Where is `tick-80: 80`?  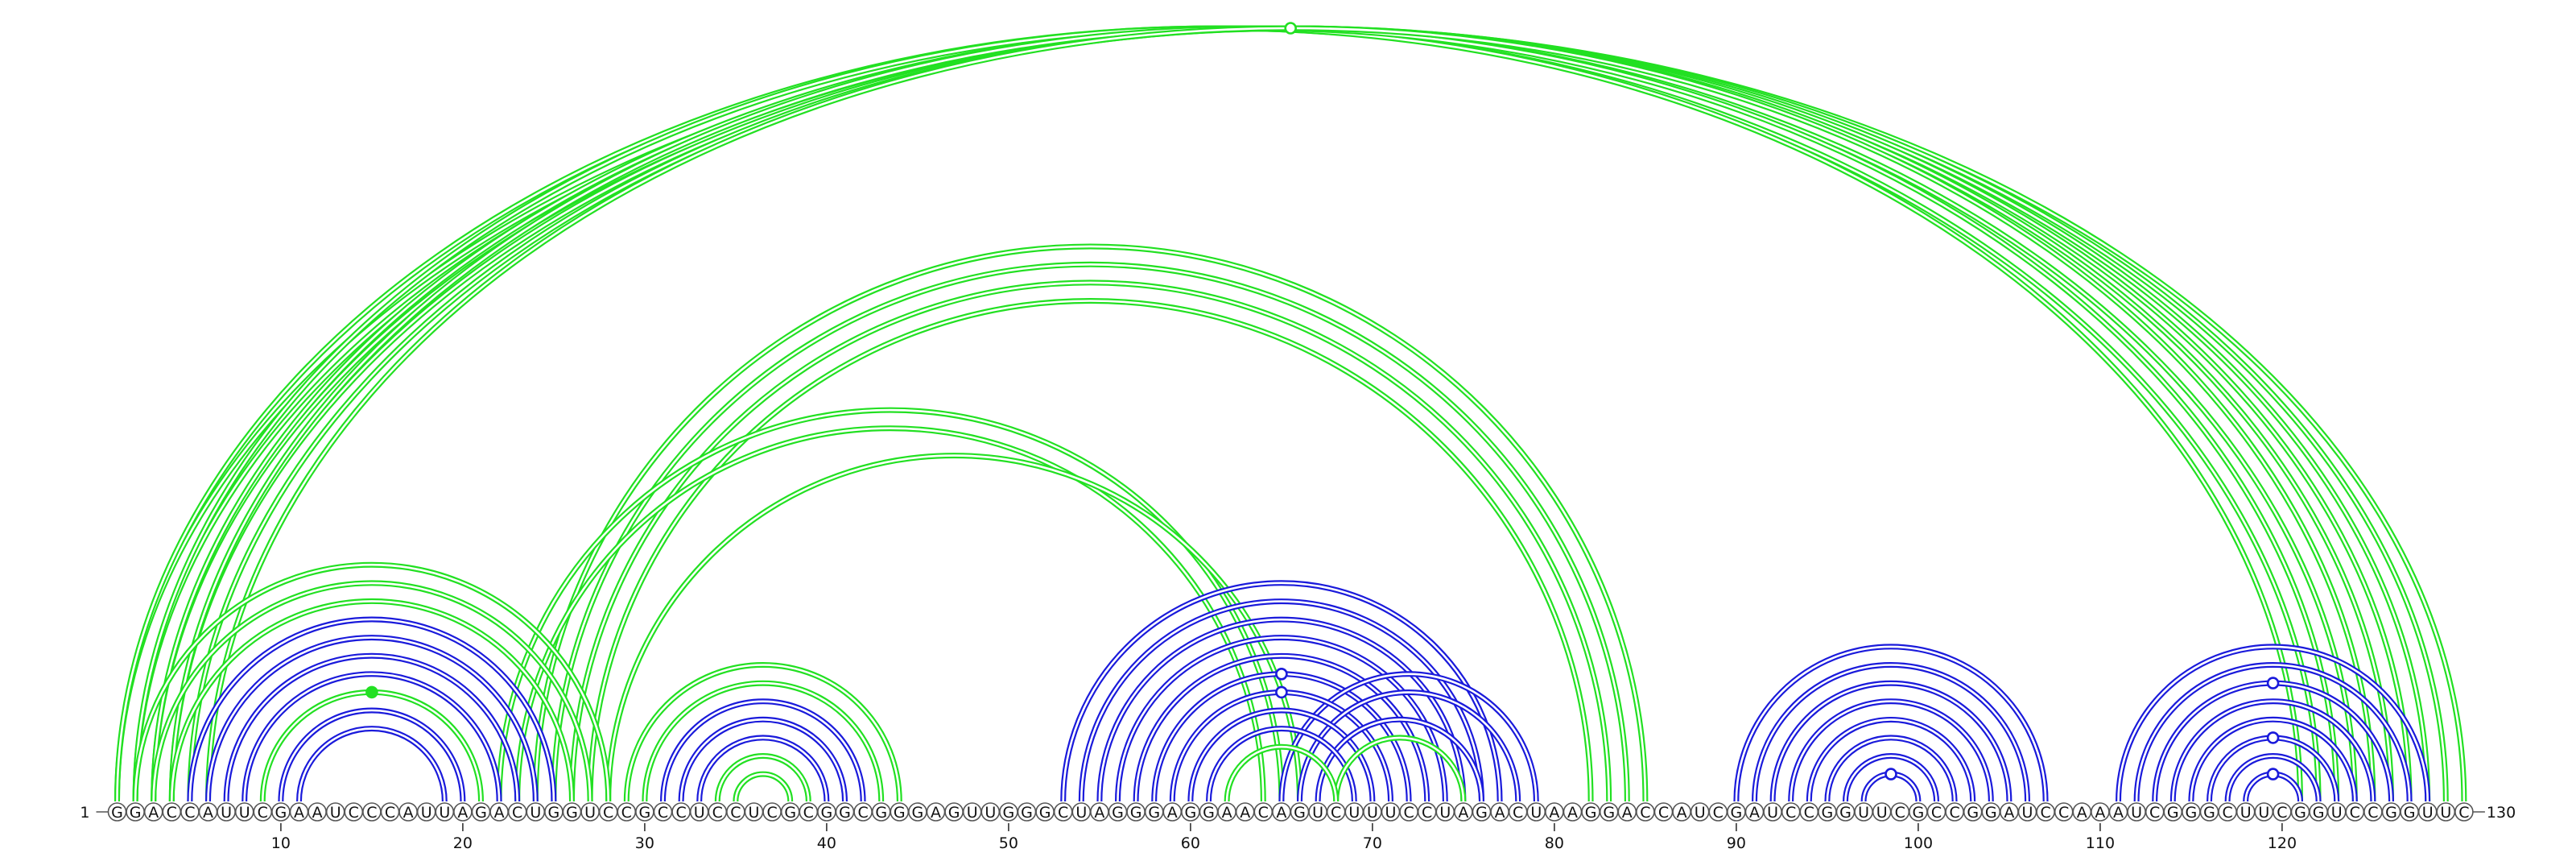 tick-80: 80 is located at coordinates (1554, 837).